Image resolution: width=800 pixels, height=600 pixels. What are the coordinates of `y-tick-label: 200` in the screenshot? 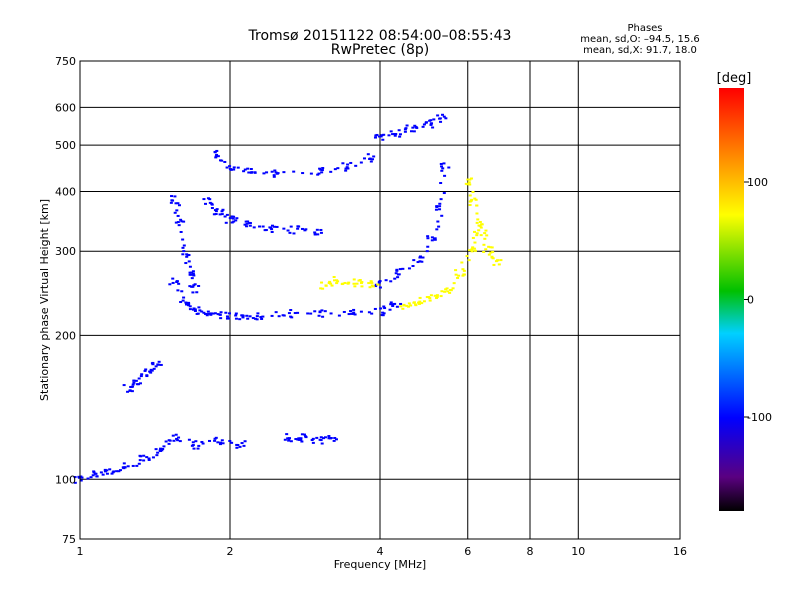 It's located at (65, 335).